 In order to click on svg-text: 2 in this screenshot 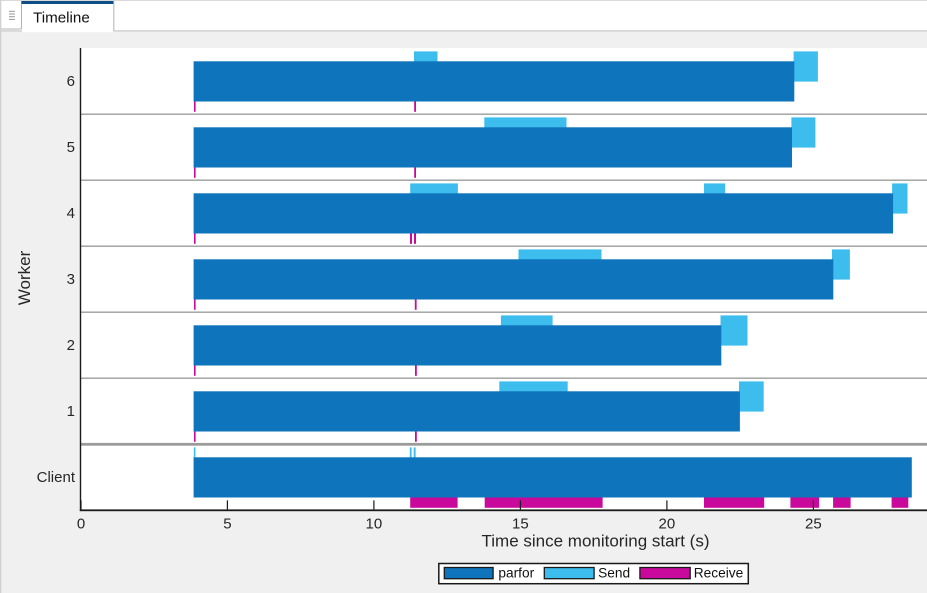, I will do `click(71, 345)`.